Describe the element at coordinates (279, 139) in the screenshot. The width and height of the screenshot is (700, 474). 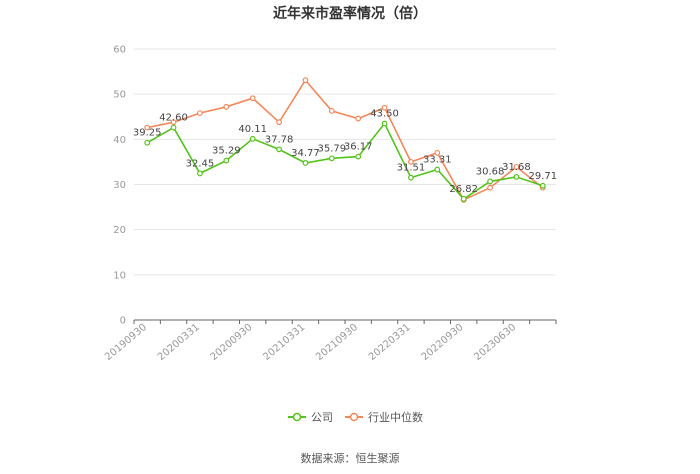
I see `data-label: 37.78` at that location.